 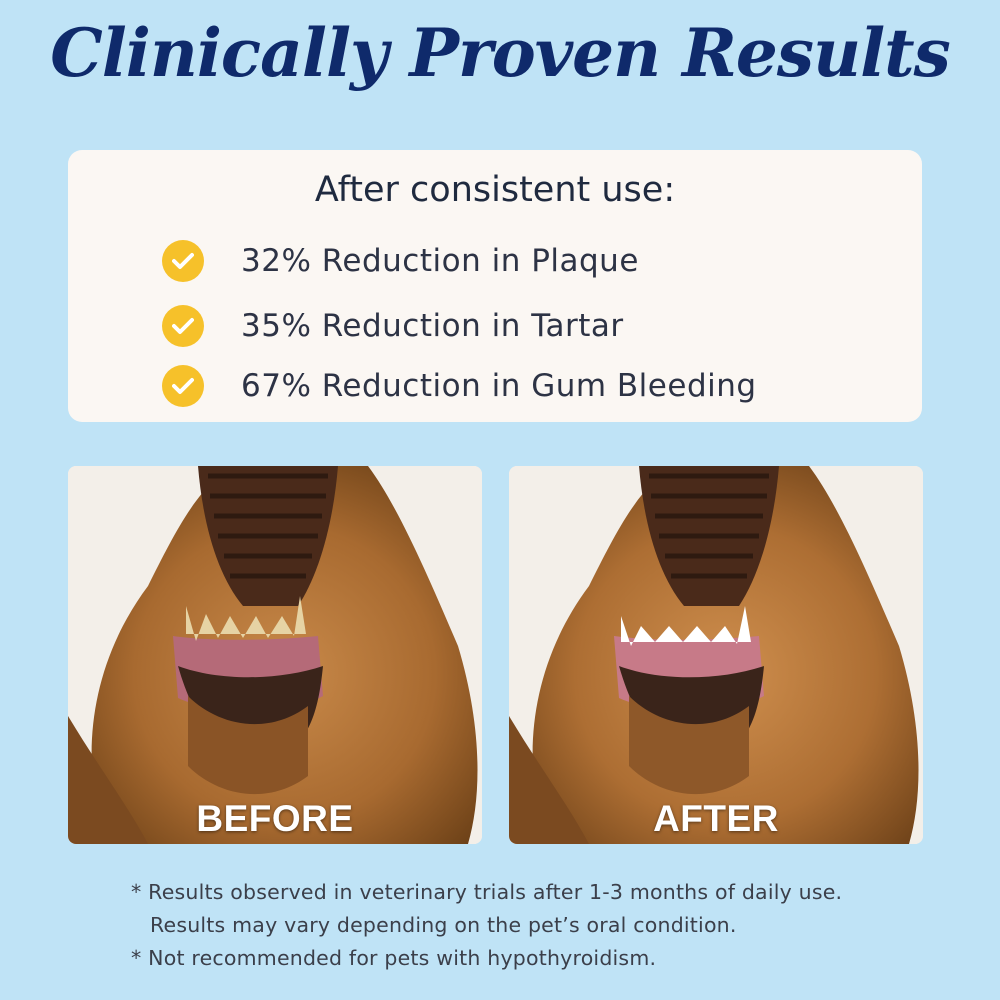 What do you see at coordinates (716, 818) in the screenshot?
I see `after-label: AFTER` at bounding box center [716, 818].